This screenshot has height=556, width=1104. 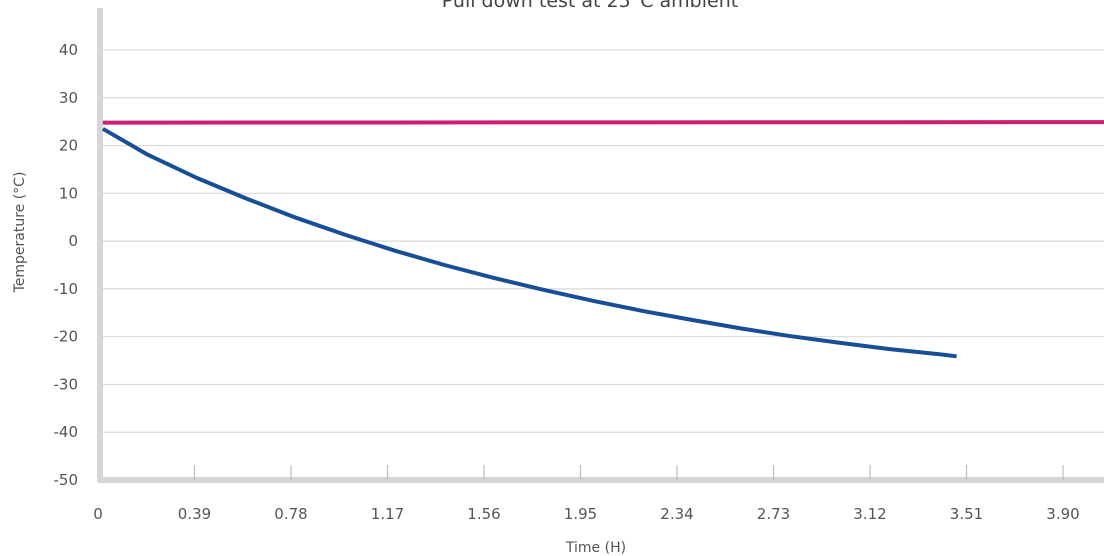 I want to click on y-tick-label: 20, so click(x=68, y=146).